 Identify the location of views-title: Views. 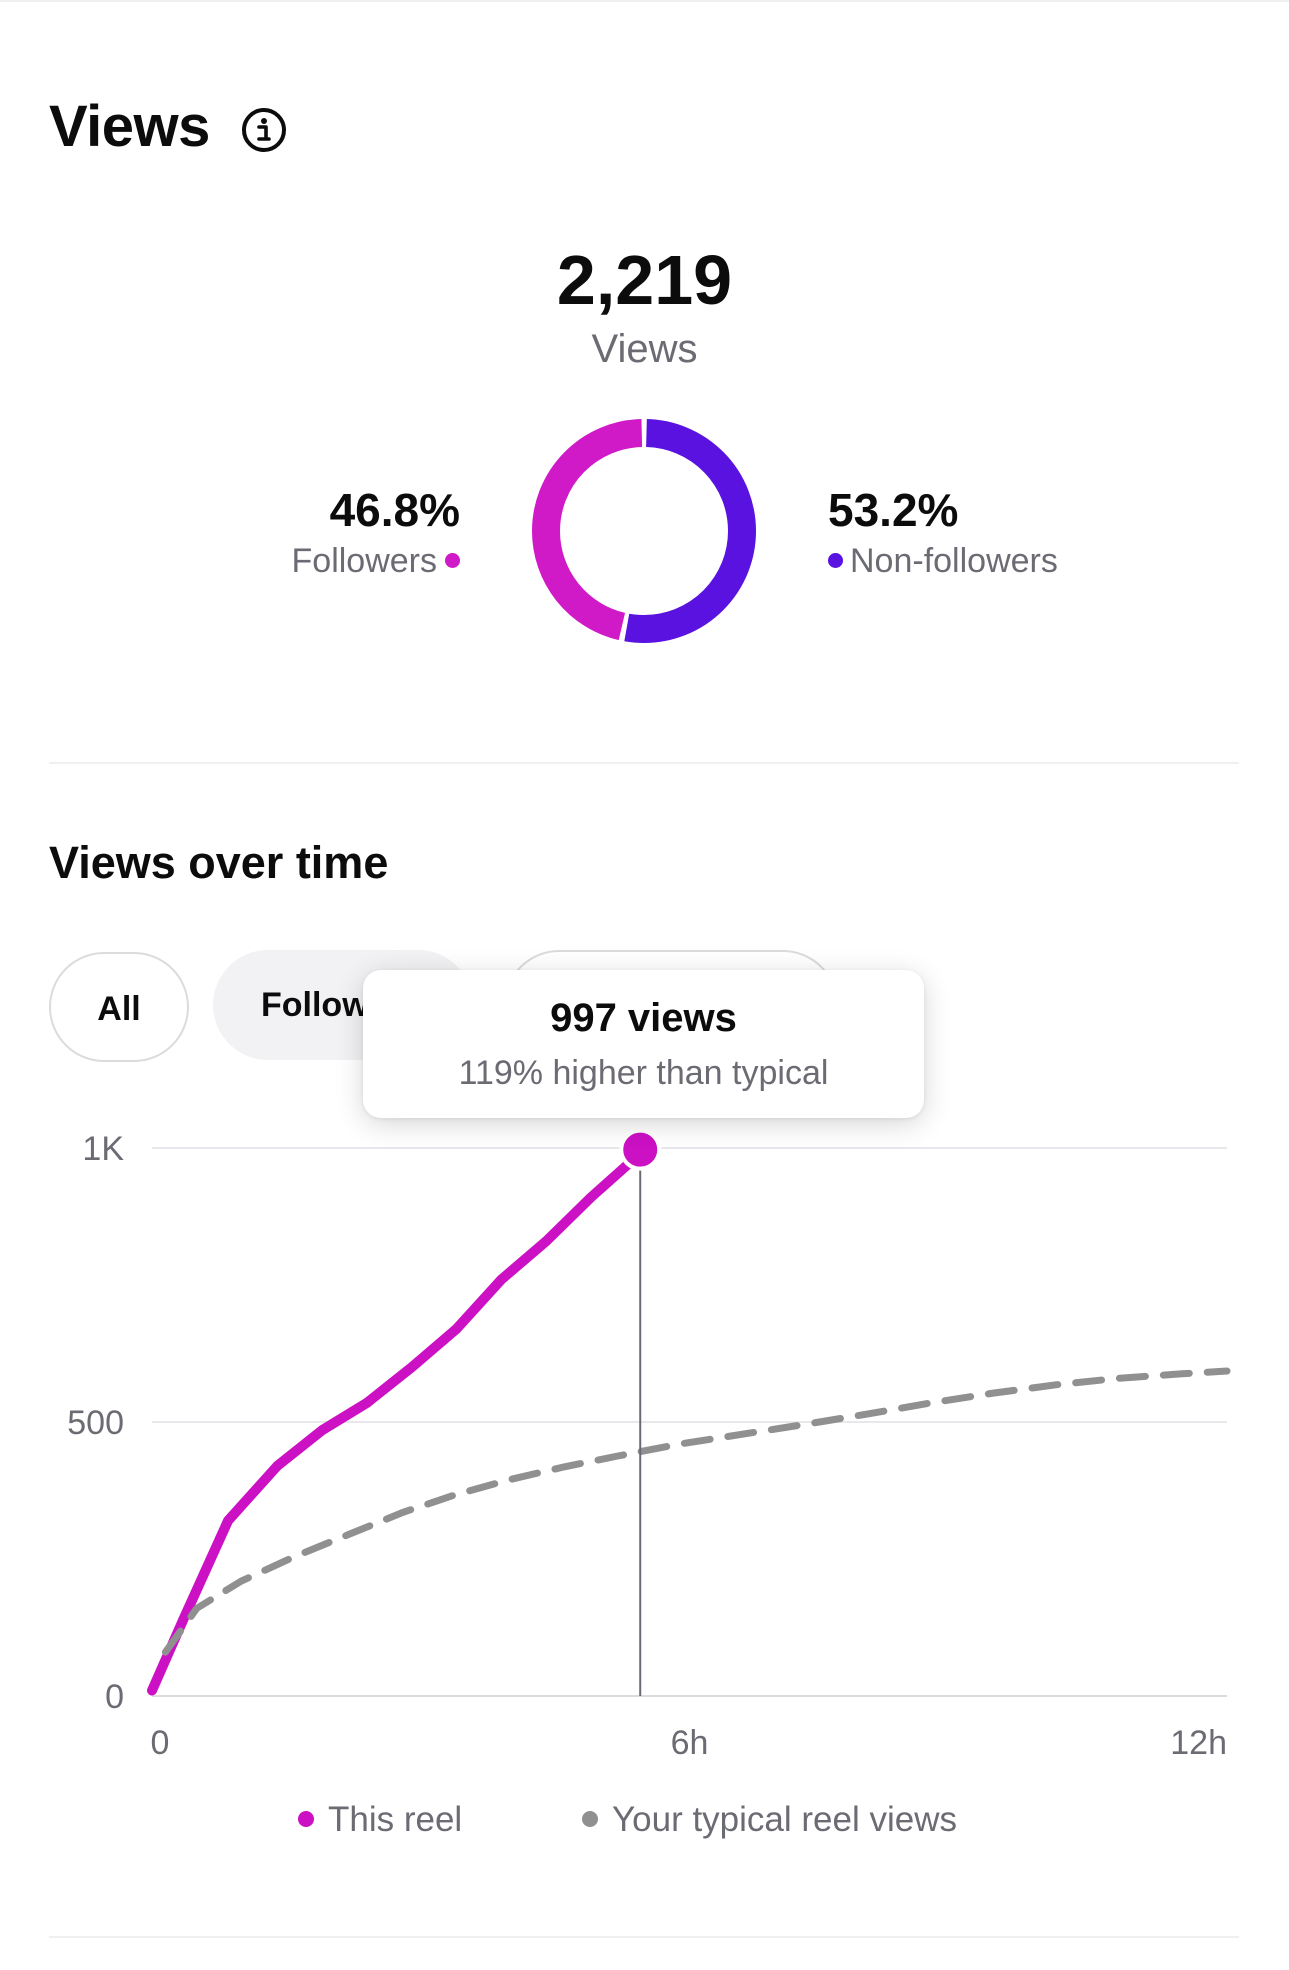
(129, 126).